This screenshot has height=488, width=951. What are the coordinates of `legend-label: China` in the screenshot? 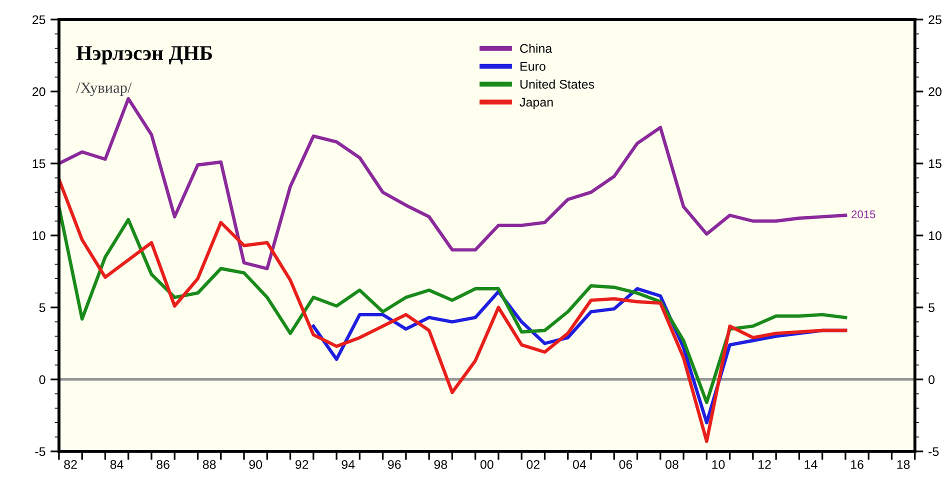 It's located at (536, 48).